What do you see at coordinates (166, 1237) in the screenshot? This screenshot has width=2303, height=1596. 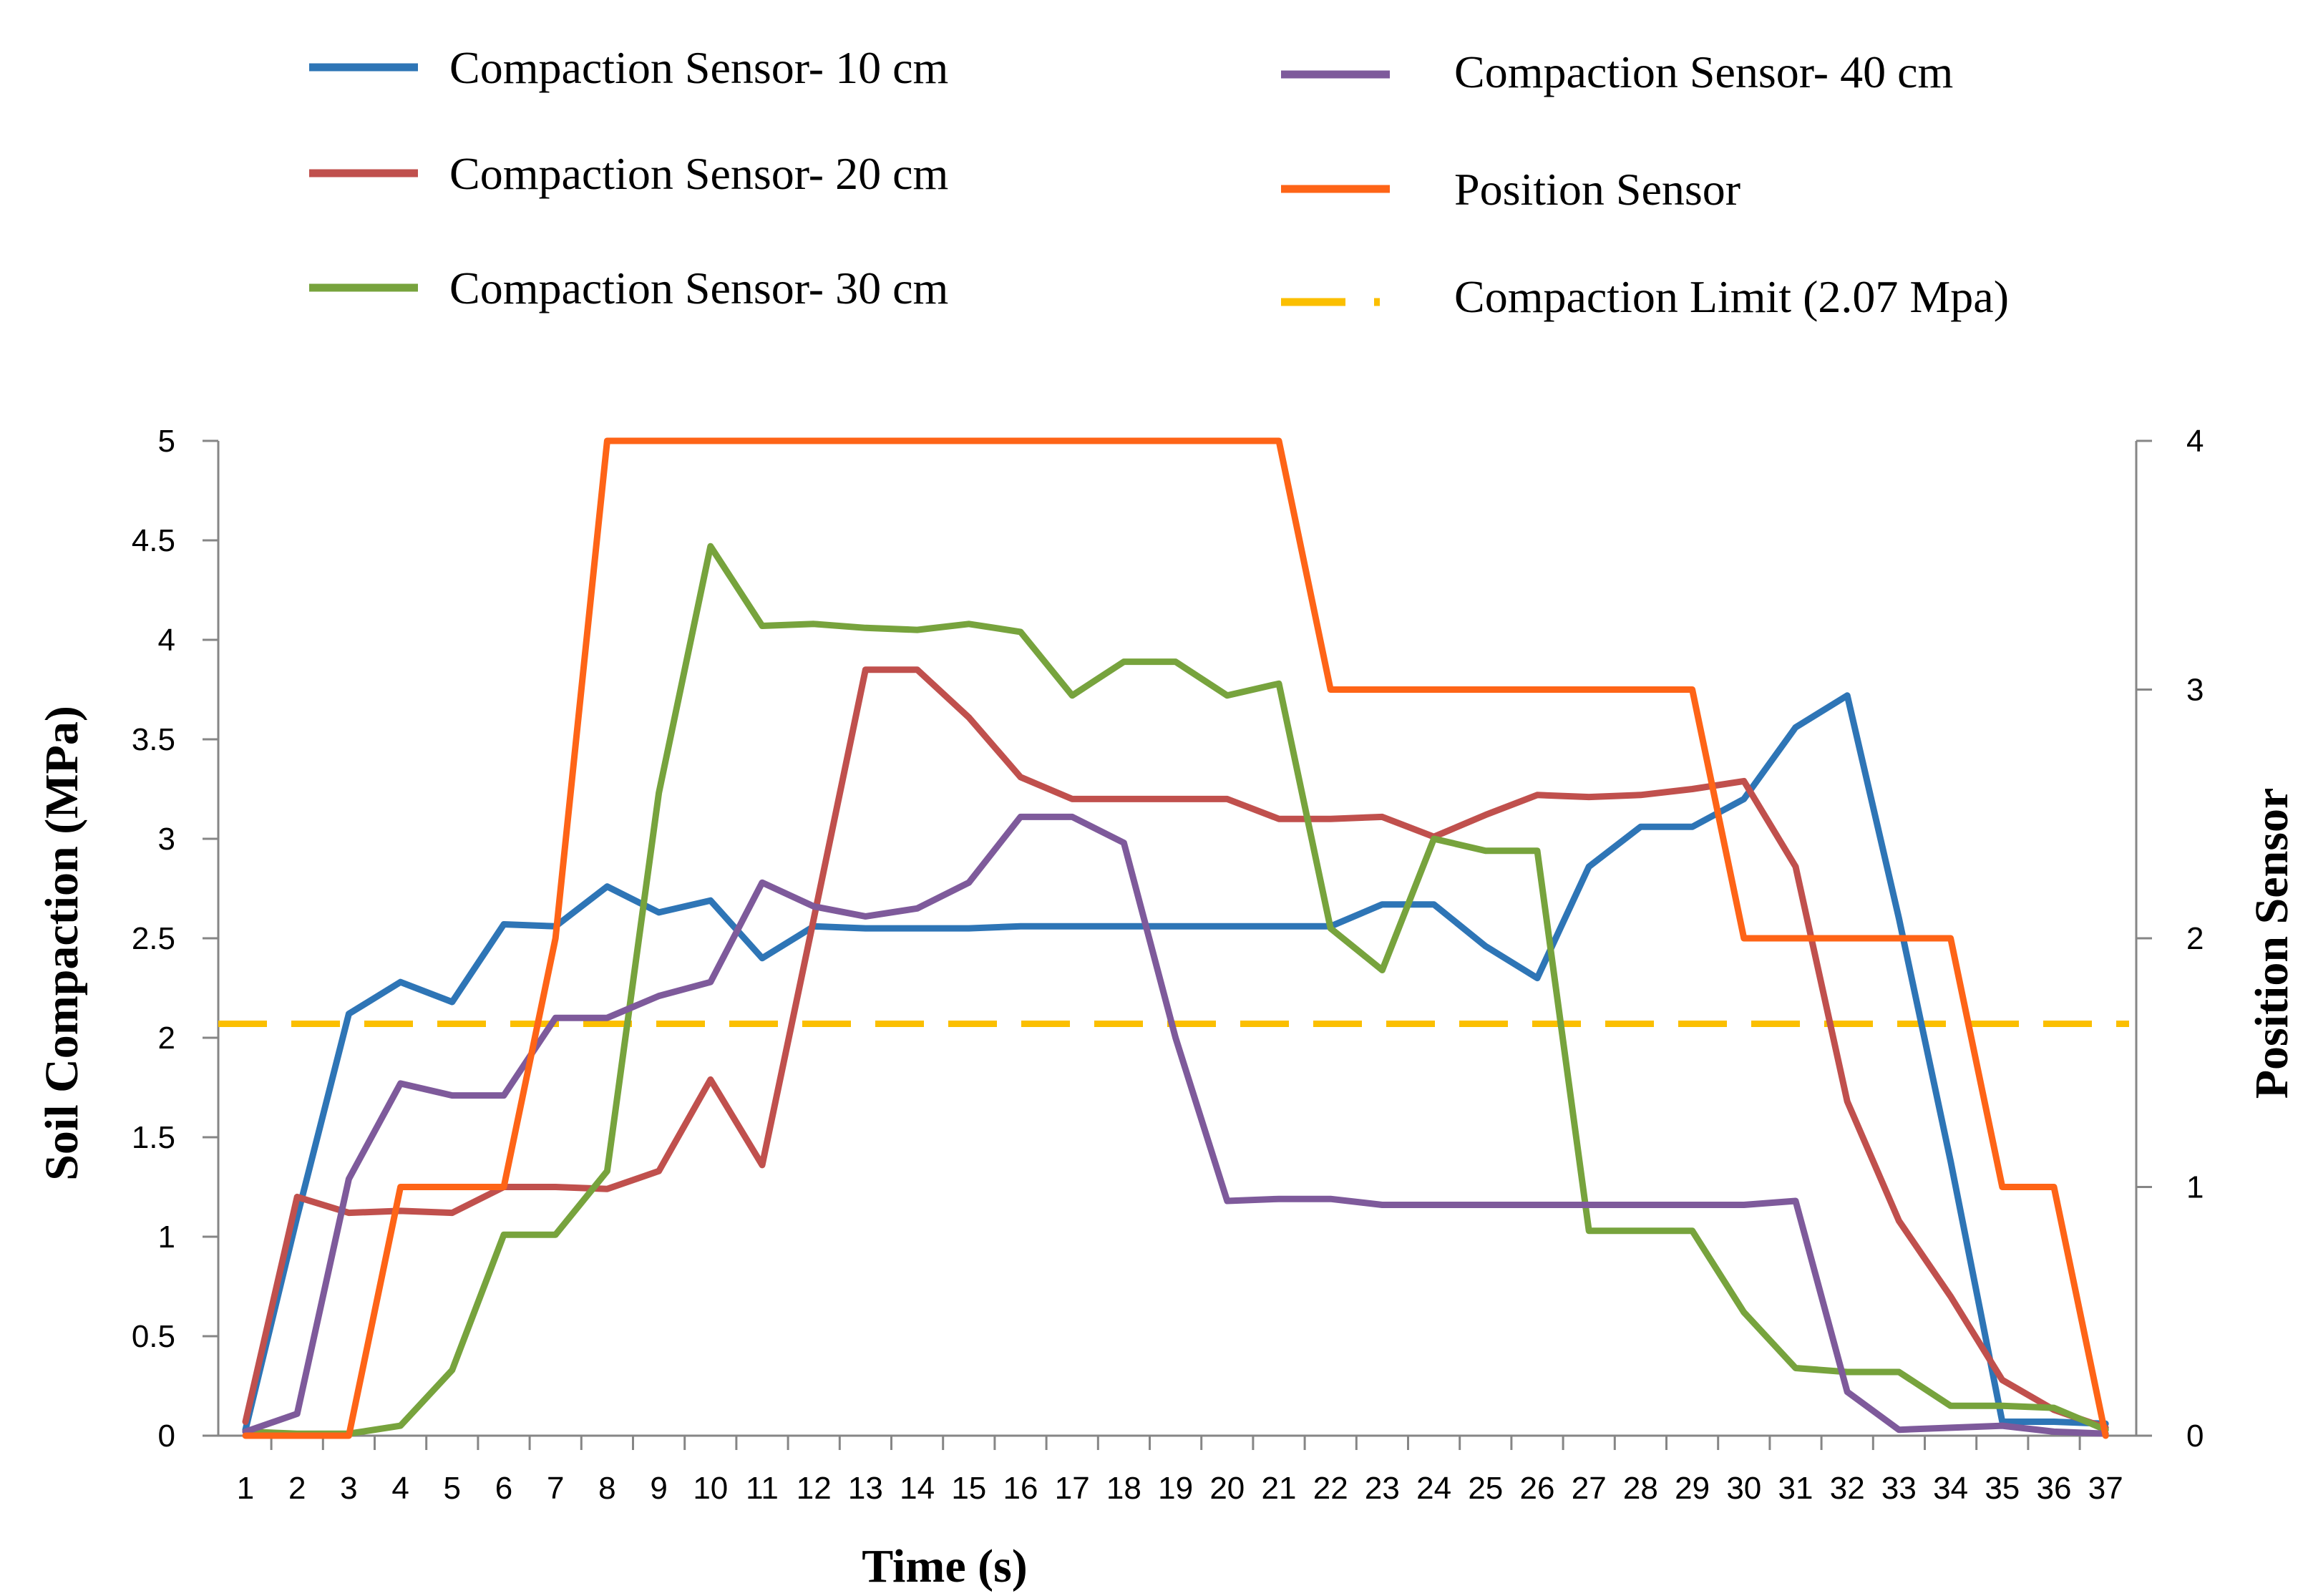 I see `y-tick-label: 1` at bounding box center [166, 1237].